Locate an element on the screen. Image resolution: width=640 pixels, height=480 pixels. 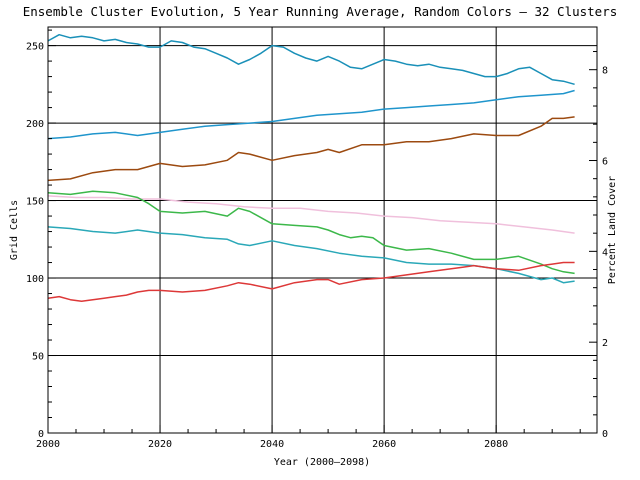
x-tick-label: 2060 is located at coordinates (384, 444).